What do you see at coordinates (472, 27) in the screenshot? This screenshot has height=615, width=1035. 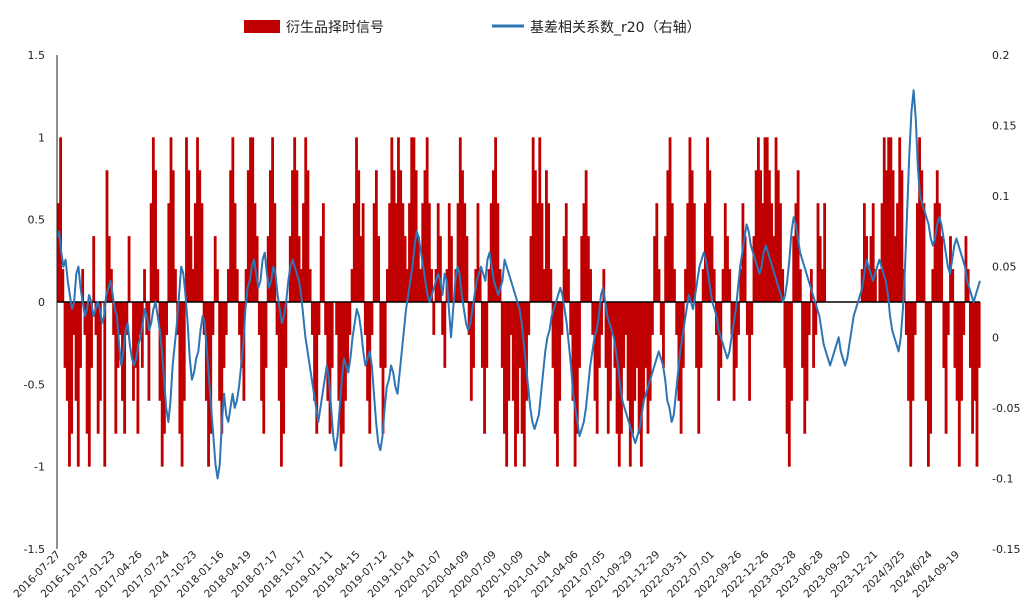 I see `legend: 衍生品择时信号 基差相关系数_r20（右轴）` at bounding box center [472, 27].